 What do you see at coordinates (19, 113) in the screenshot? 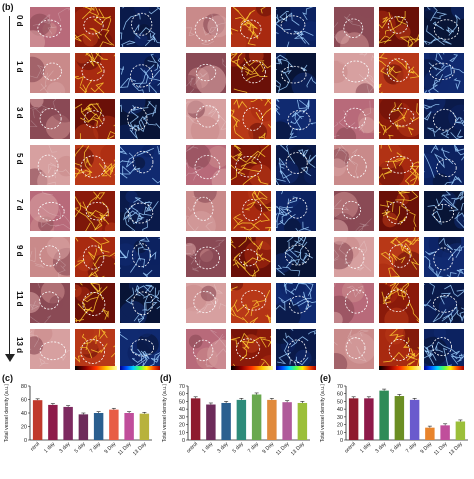
I see `day-label: 3 d` at bounding box center [19, 113].